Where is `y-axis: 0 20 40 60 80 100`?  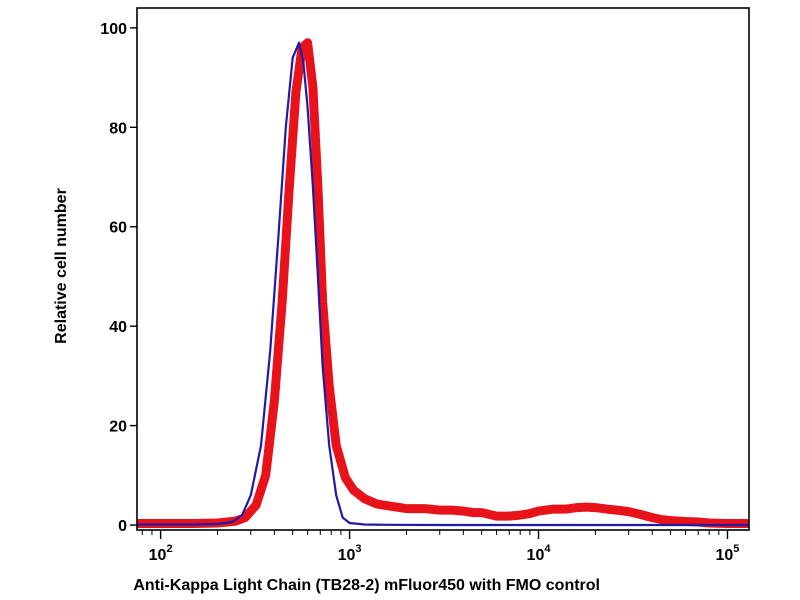 y-axis: 0 20 40 60 80 100 is located at coordinates (118, 278).